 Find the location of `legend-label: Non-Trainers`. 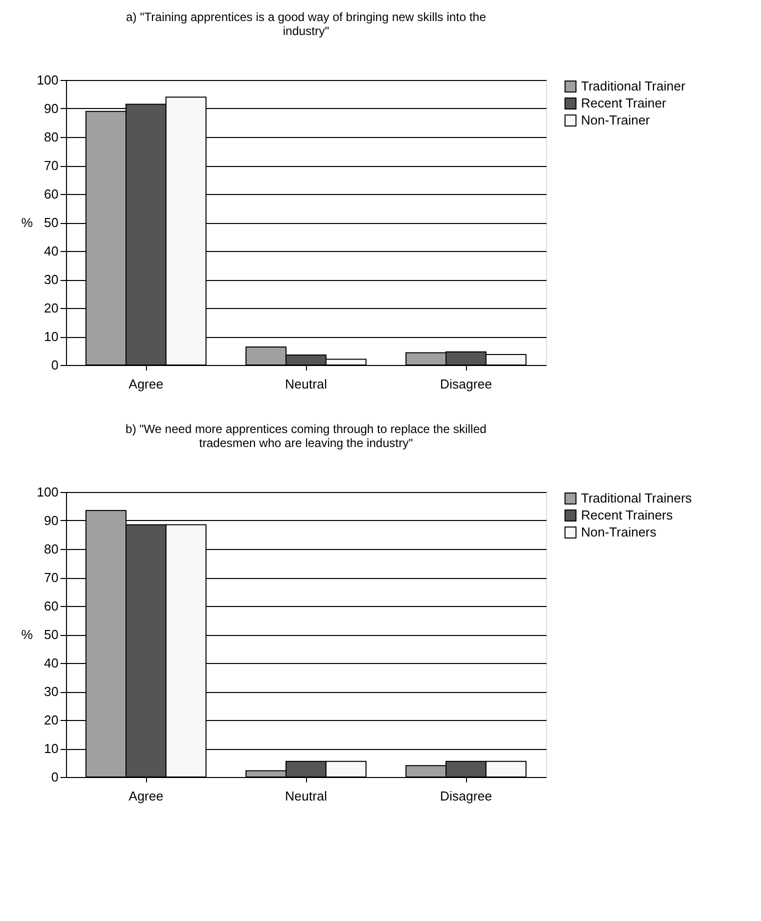

legend-label: Non-Trainers is located at coordinates (619, 532).